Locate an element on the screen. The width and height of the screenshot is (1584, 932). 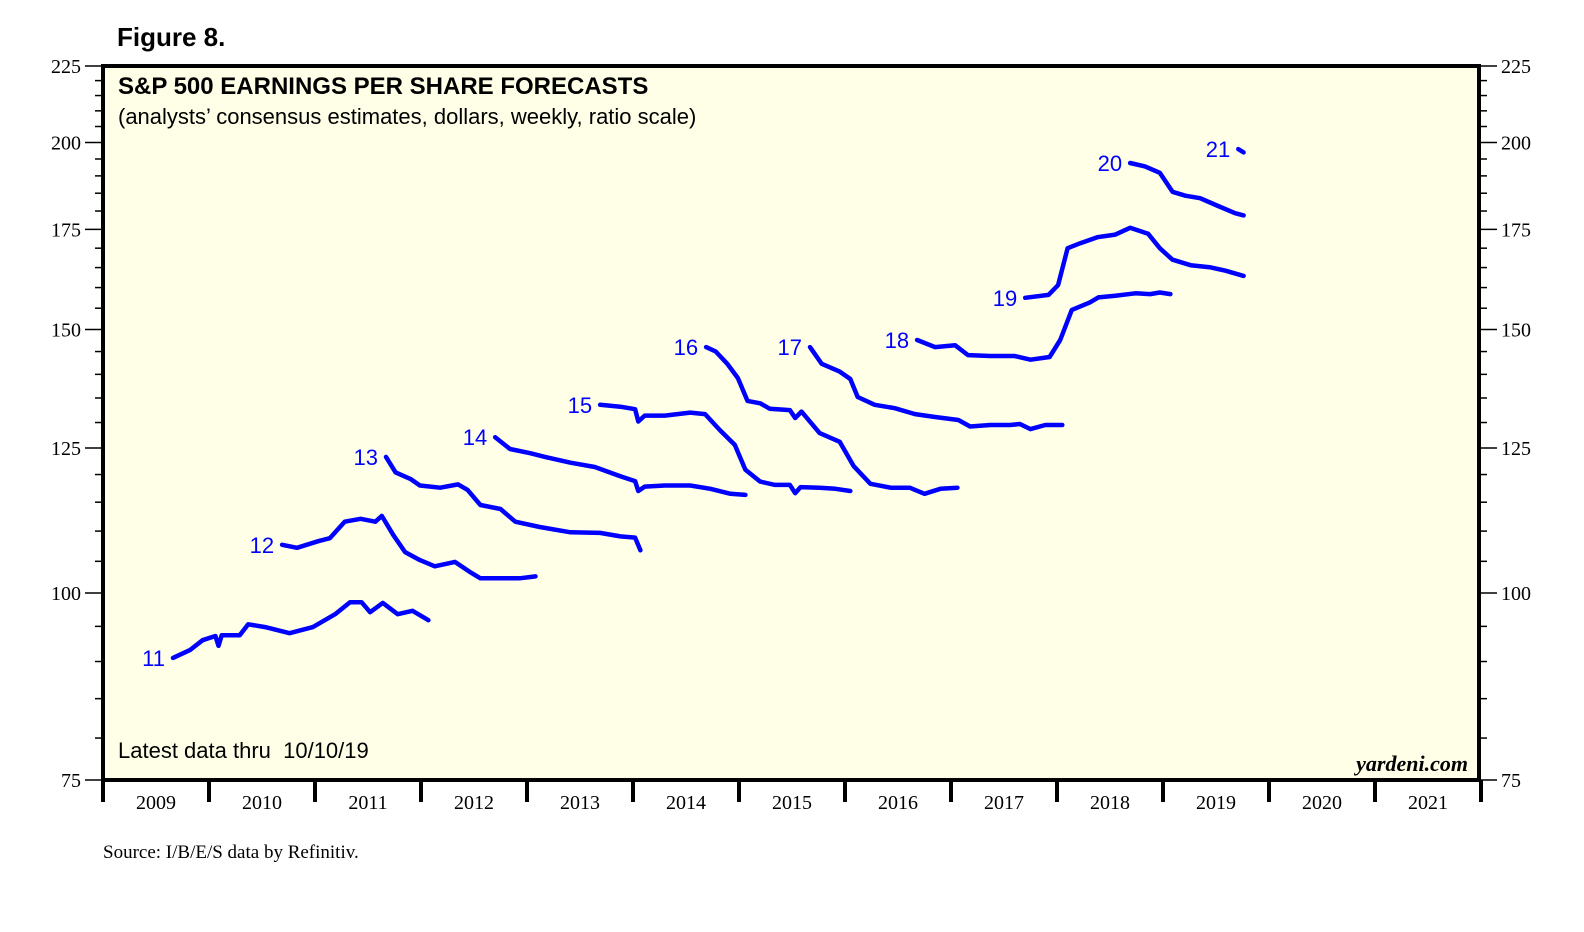
x-tick-label: 2016 is located at coordinates (898, 803).